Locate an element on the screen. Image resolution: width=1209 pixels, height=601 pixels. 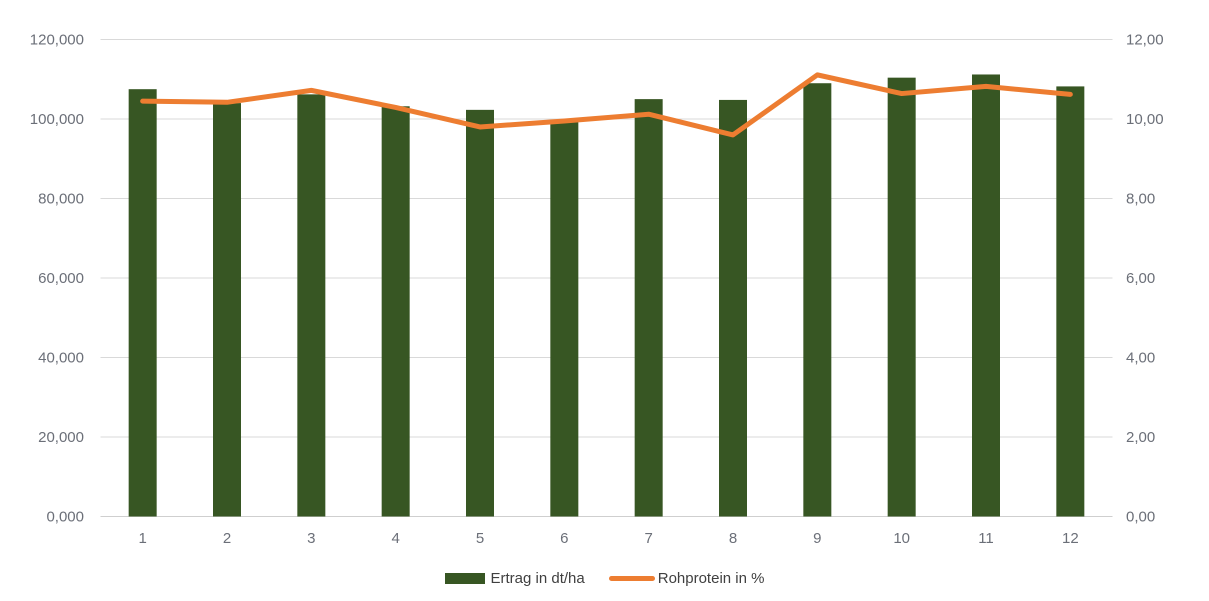
x-axis-category-label: 8 is located at coordinates (733, 538).